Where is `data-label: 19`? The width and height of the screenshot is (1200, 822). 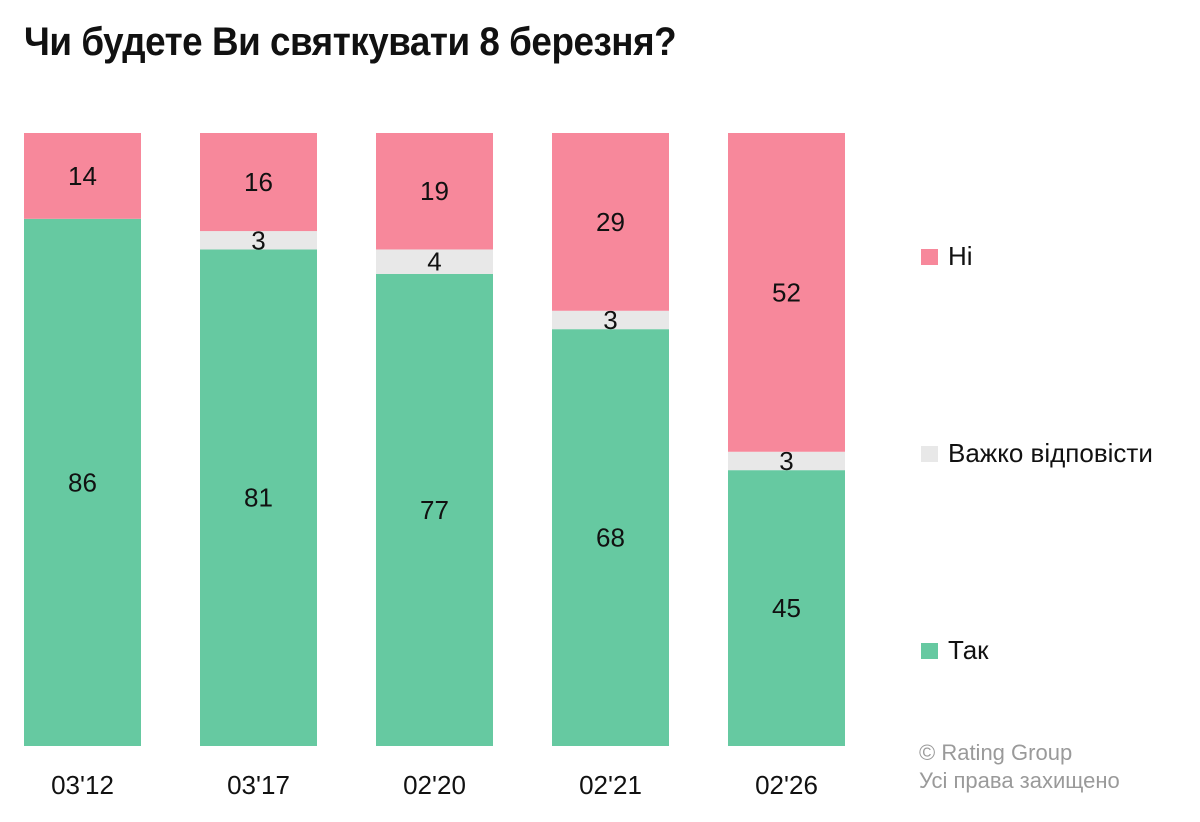
data-label: 19 is located at coordinates (434, 191).